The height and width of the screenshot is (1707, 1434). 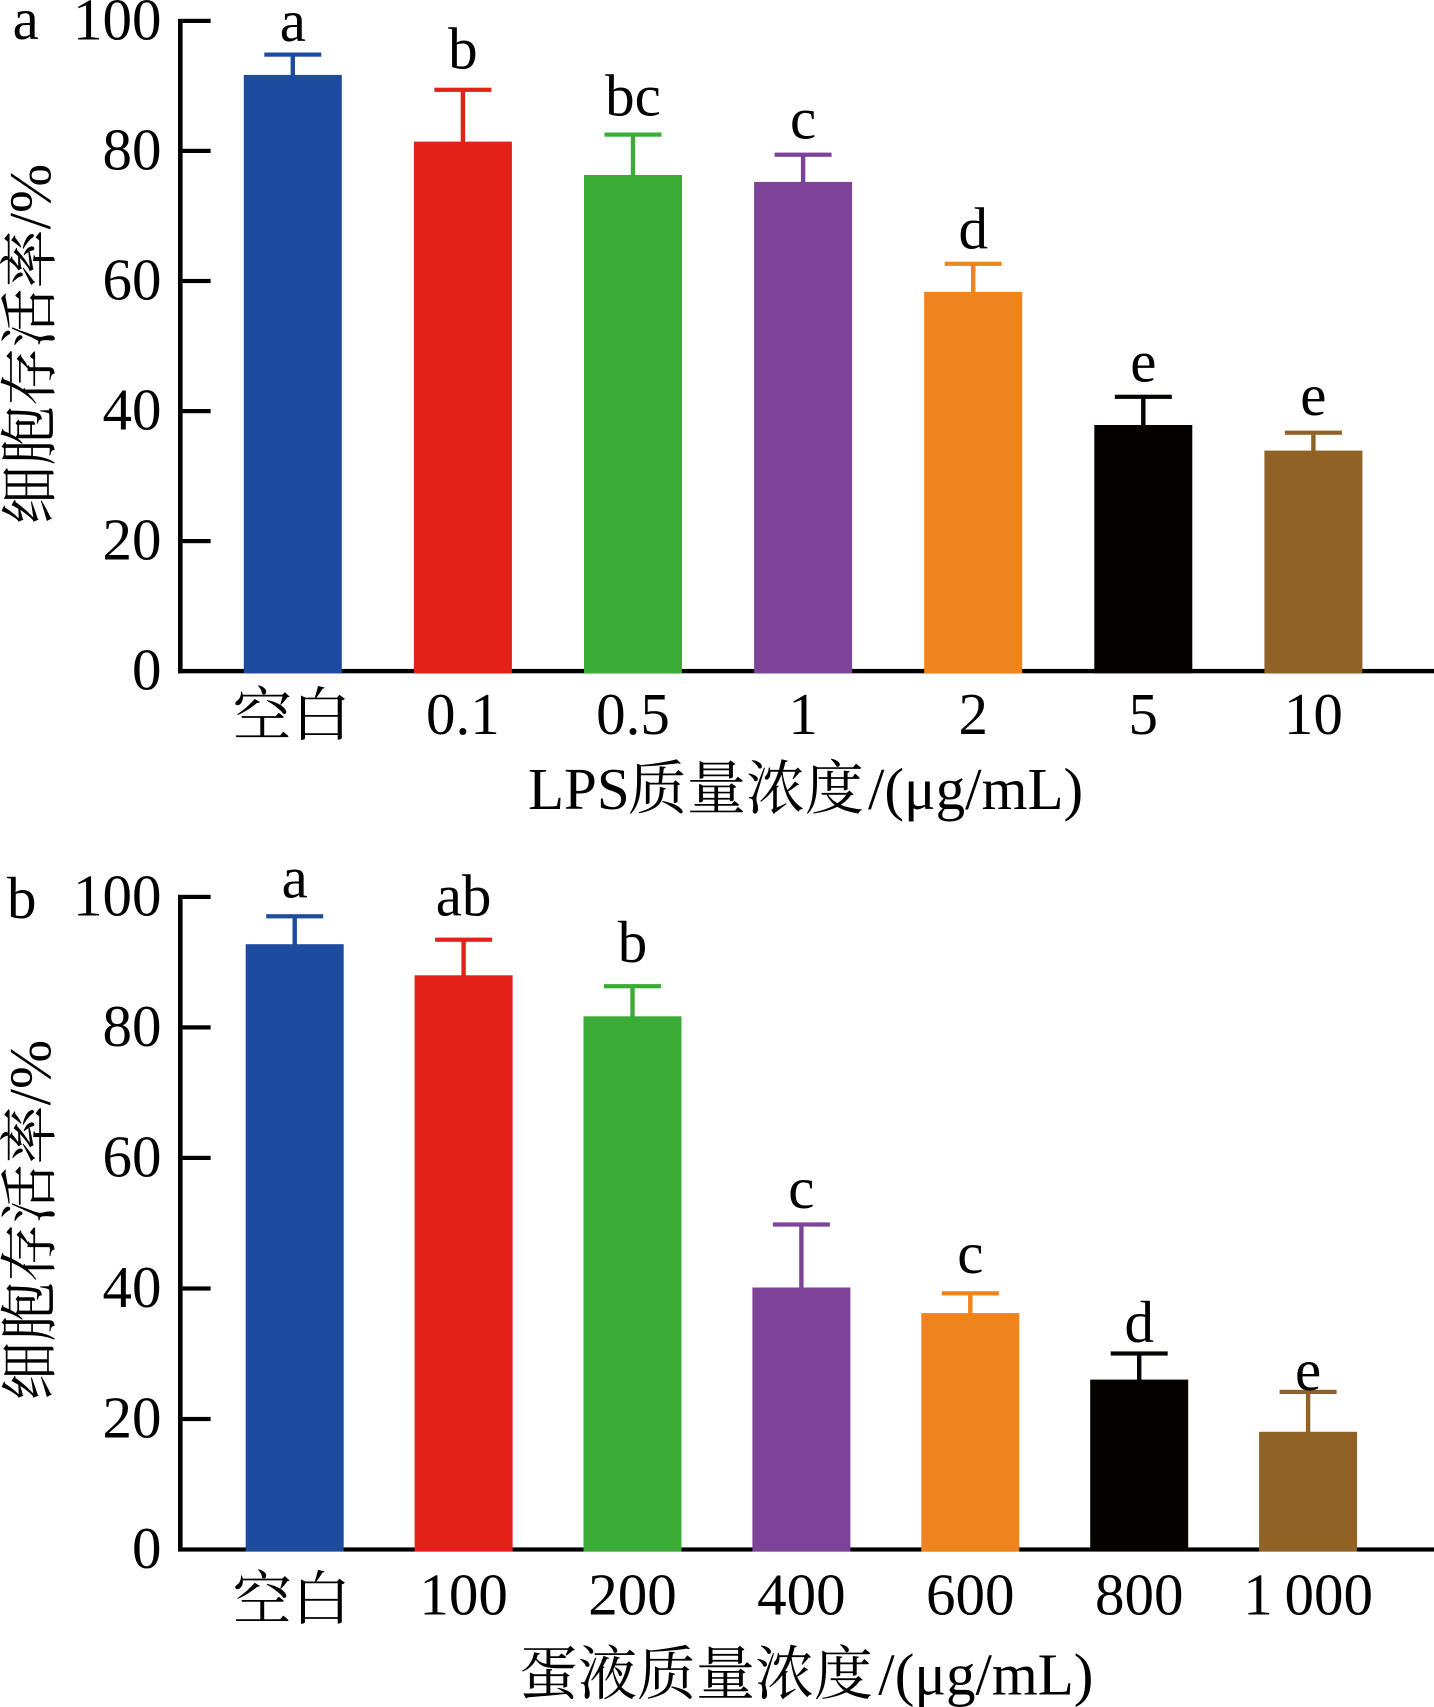 What do you see at coordinates (1139, 1595) in the screenshot?
I see `svg-text: 800` at bounding box center [1139, 1595].